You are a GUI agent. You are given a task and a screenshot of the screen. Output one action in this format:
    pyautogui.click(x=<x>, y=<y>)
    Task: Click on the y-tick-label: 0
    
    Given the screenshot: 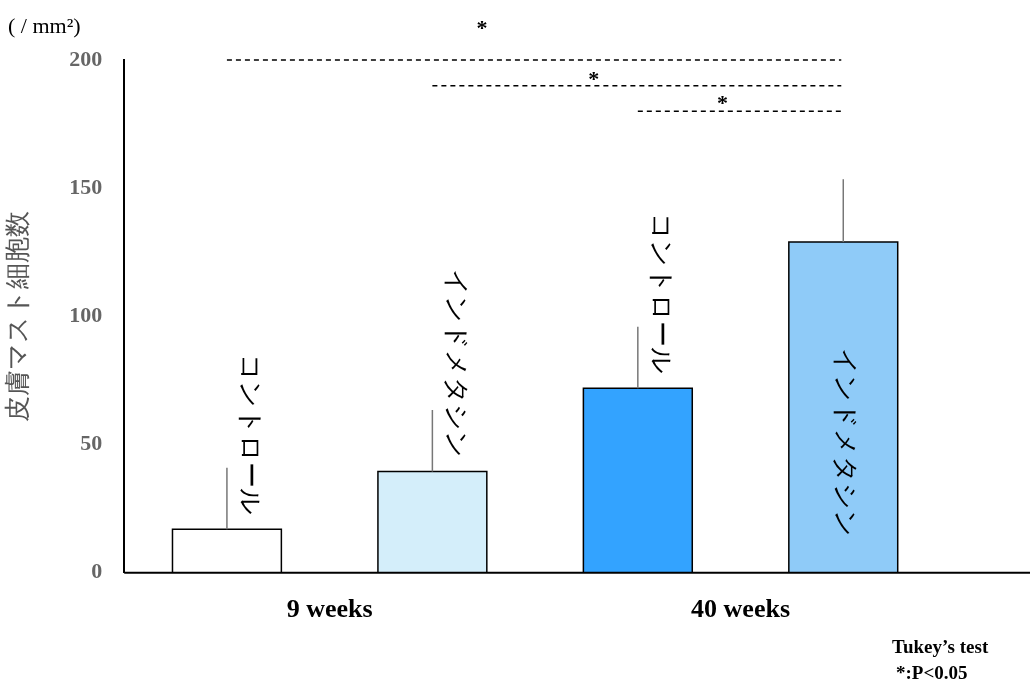 What is the action you would take?
    pyautogui.click(x=97, y=571)
    